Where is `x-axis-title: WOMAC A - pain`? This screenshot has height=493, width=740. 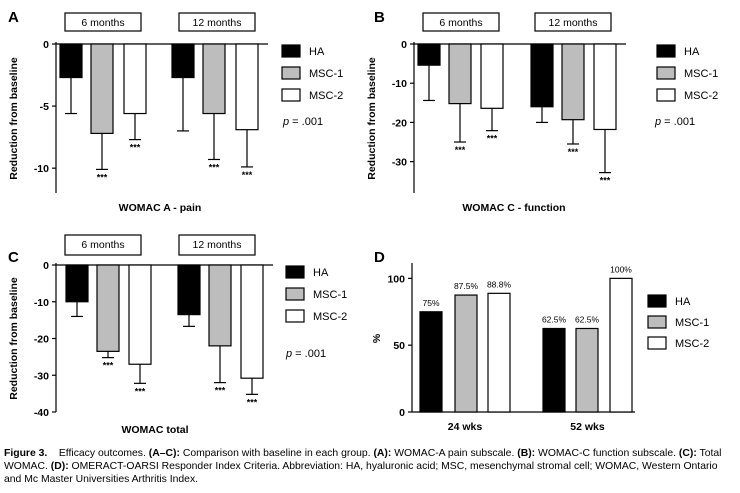 x-axis-title: WOMAC A - pain is located at coordinates (160, 208).